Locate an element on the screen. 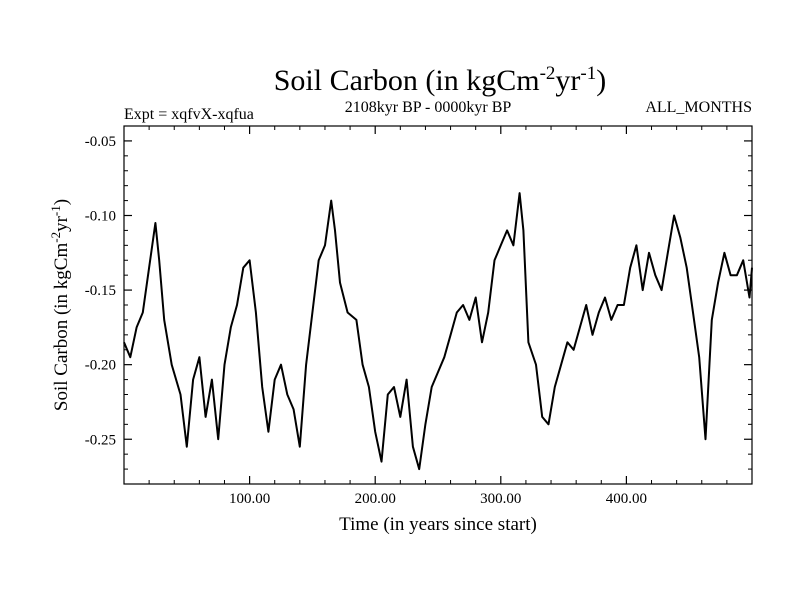 The width and height of the screenshot is (800, 600). chart-title: Soil Carbon (in kgCm-2yr-1) is located at coordinates (440, 80).